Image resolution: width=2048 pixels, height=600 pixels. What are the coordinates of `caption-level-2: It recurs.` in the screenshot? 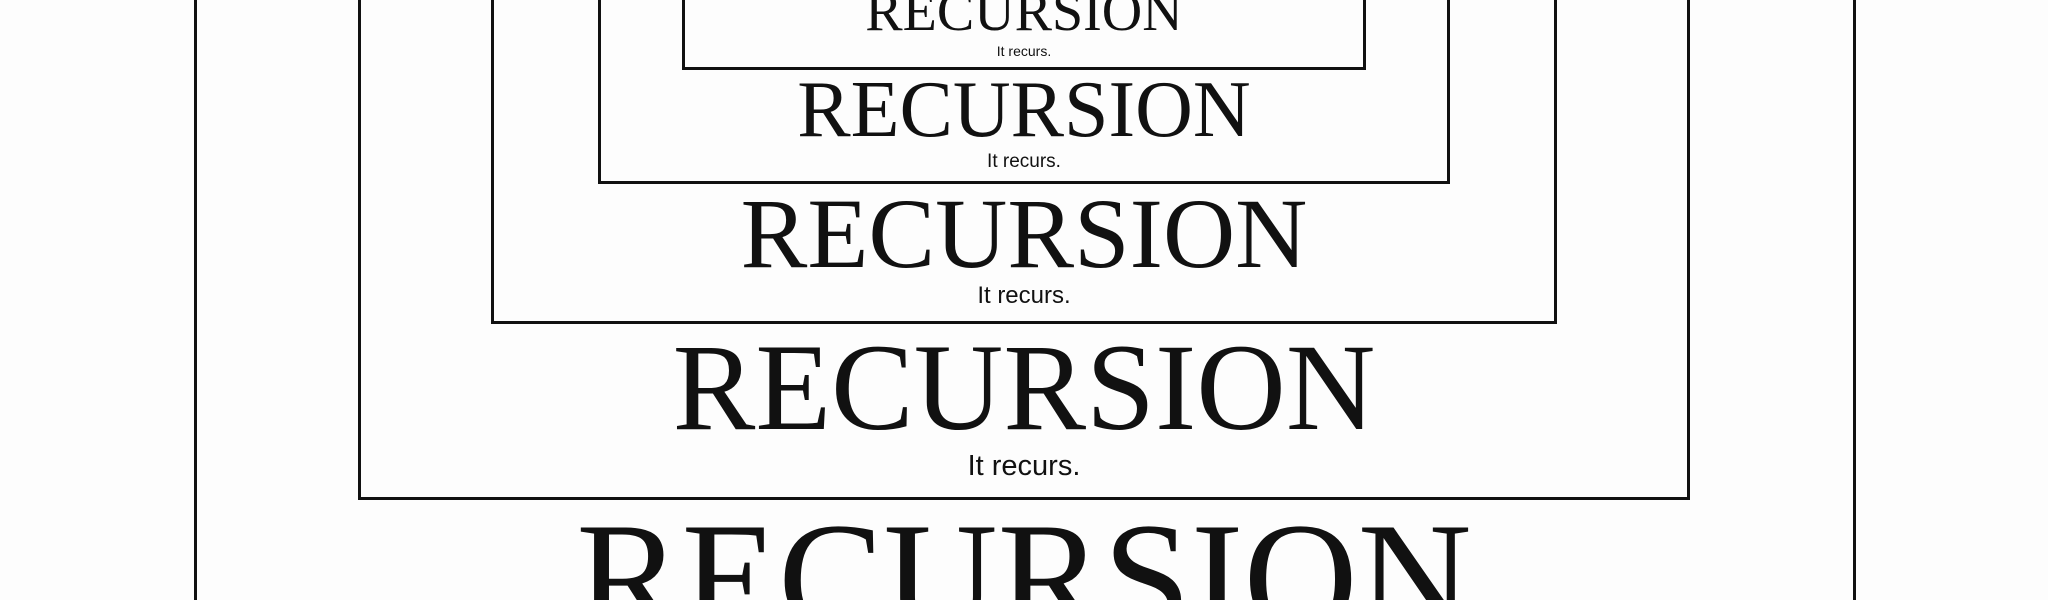 It's located at (1024, 466).